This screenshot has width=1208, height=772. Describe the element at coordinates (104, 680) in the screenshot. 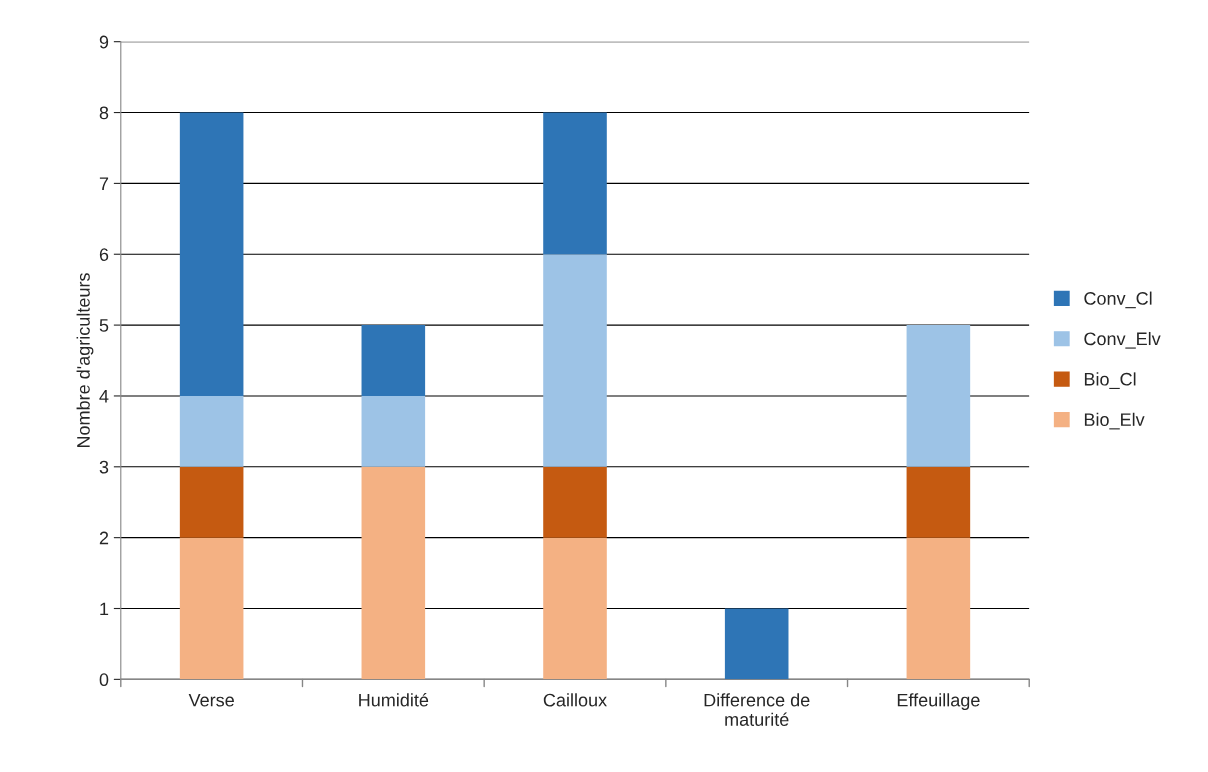

I see `y-tick-label: 0` at that location.